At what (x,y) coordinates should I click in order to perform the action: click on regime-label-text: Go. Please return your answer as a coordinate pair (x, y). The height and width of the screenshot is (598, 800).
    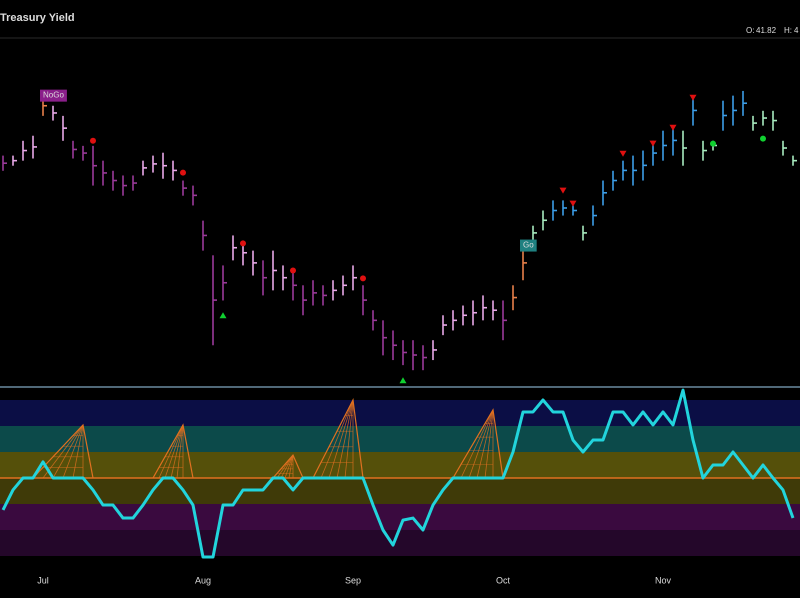
    Looking at the image, I should click on (528, 245).